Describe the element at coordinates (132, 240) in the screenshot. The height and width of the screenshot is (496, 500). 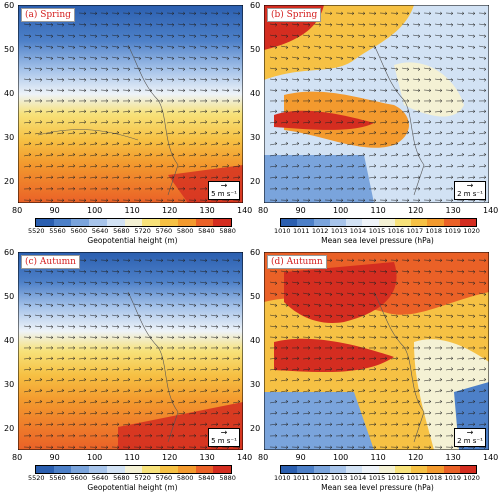
I see `geopotential-colorbar-title: Geopotential height (m)` at that location.